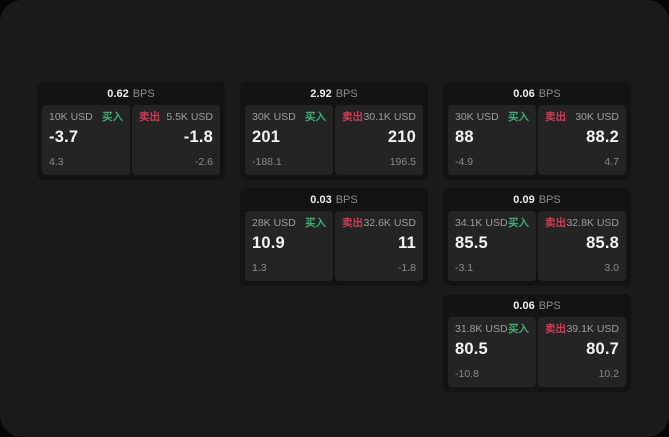 Image resolution: width=669 pixels, height=437 pixels. Describe the element at coordinates (471, 349) in the screenshot. I see `buy-price: 80.5` at that location.